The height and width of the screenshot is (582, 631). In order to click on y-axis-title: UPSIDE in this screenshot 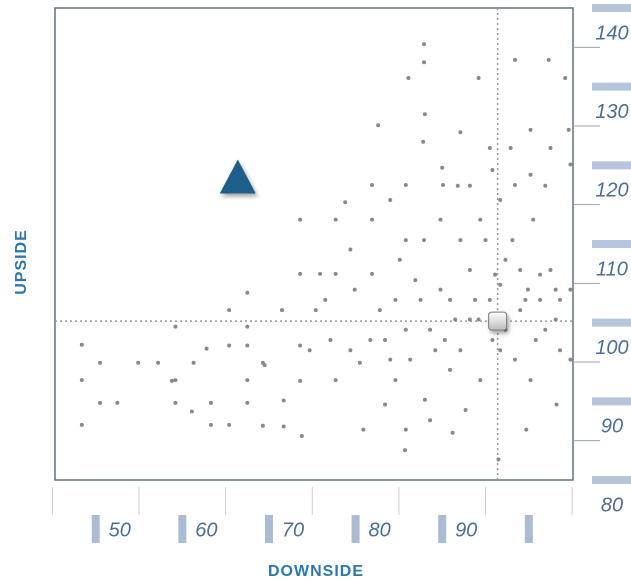, I will do `click(21, 262)`.